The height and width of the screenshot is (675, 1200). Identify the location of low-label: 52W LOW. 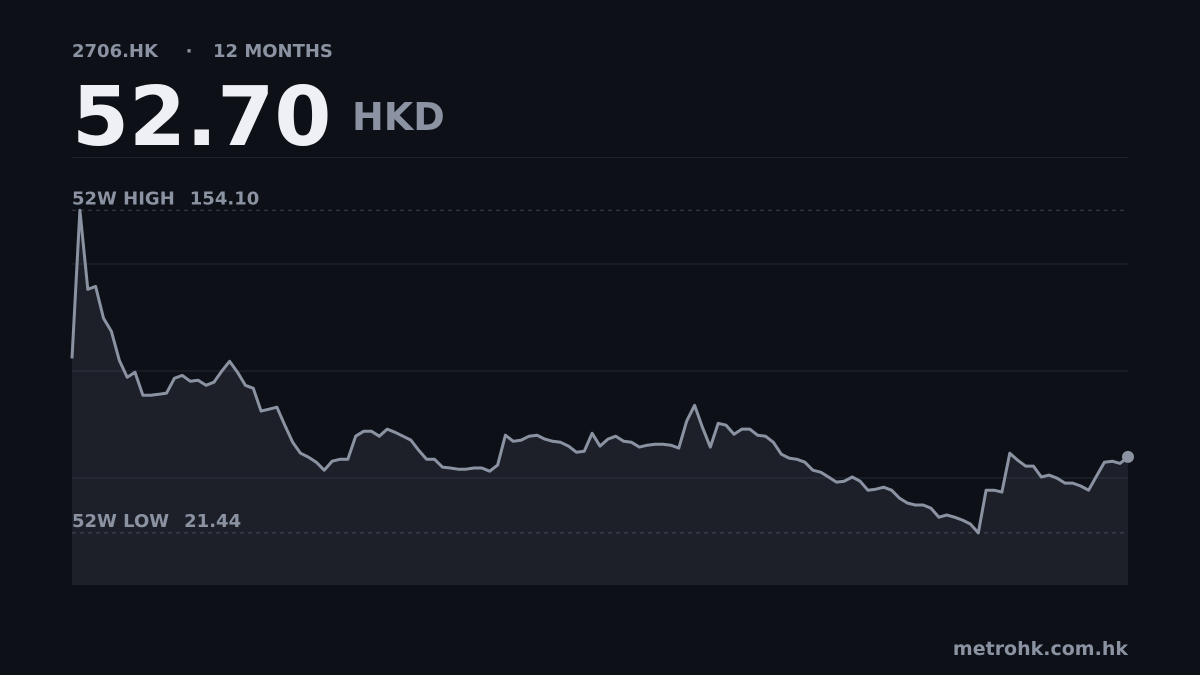
(120, 521).